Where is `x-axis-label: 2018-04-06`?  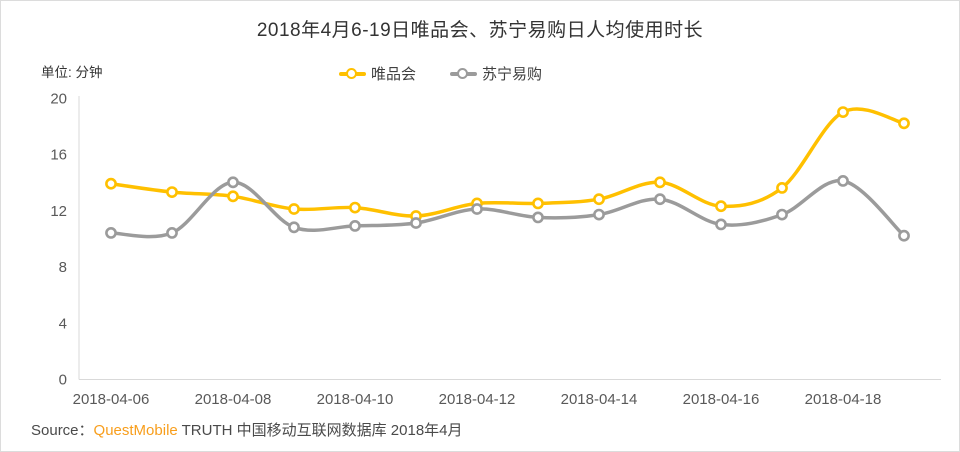 x-axis-label: 2018-04-06 is located at coordinates (111, 399).